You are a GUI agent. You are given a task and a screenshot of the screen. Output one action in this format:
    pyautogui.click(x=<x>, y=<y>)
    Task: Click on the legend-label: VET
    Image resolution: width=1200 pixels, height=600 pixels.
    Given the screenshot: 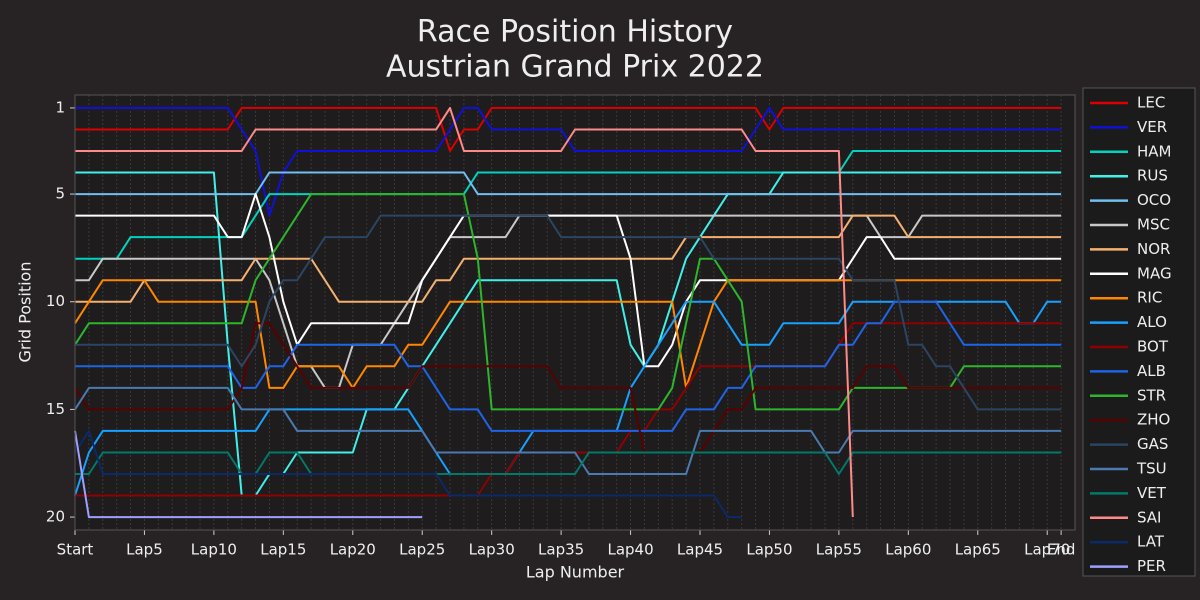 What is the action you would take?
    pyautogui.click(x=1152, y=493)
    